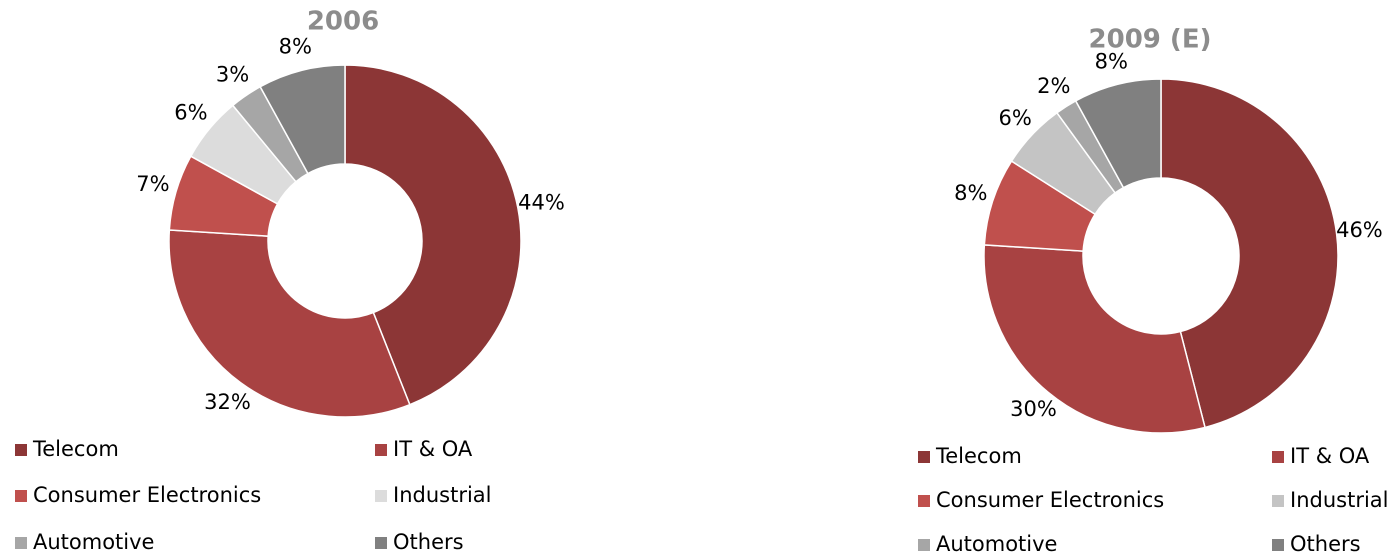 This screenshot has height=556, width=1393. Describe the element at coordinates (152, 184) in the screenshot. I see `data-label: 7%` at that location.